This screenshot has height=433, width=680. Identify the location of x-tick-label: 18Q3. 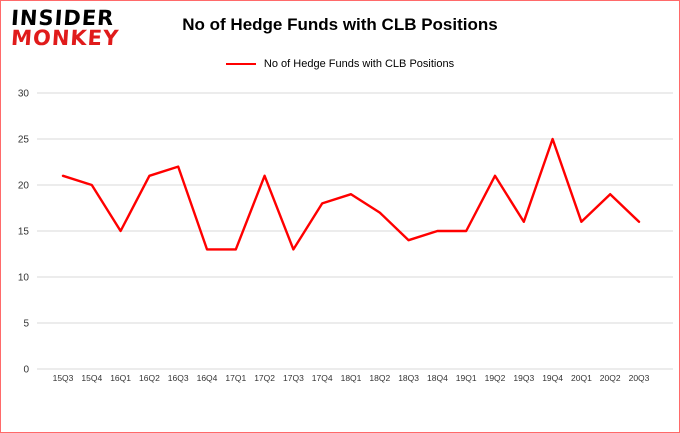
(408, 378).